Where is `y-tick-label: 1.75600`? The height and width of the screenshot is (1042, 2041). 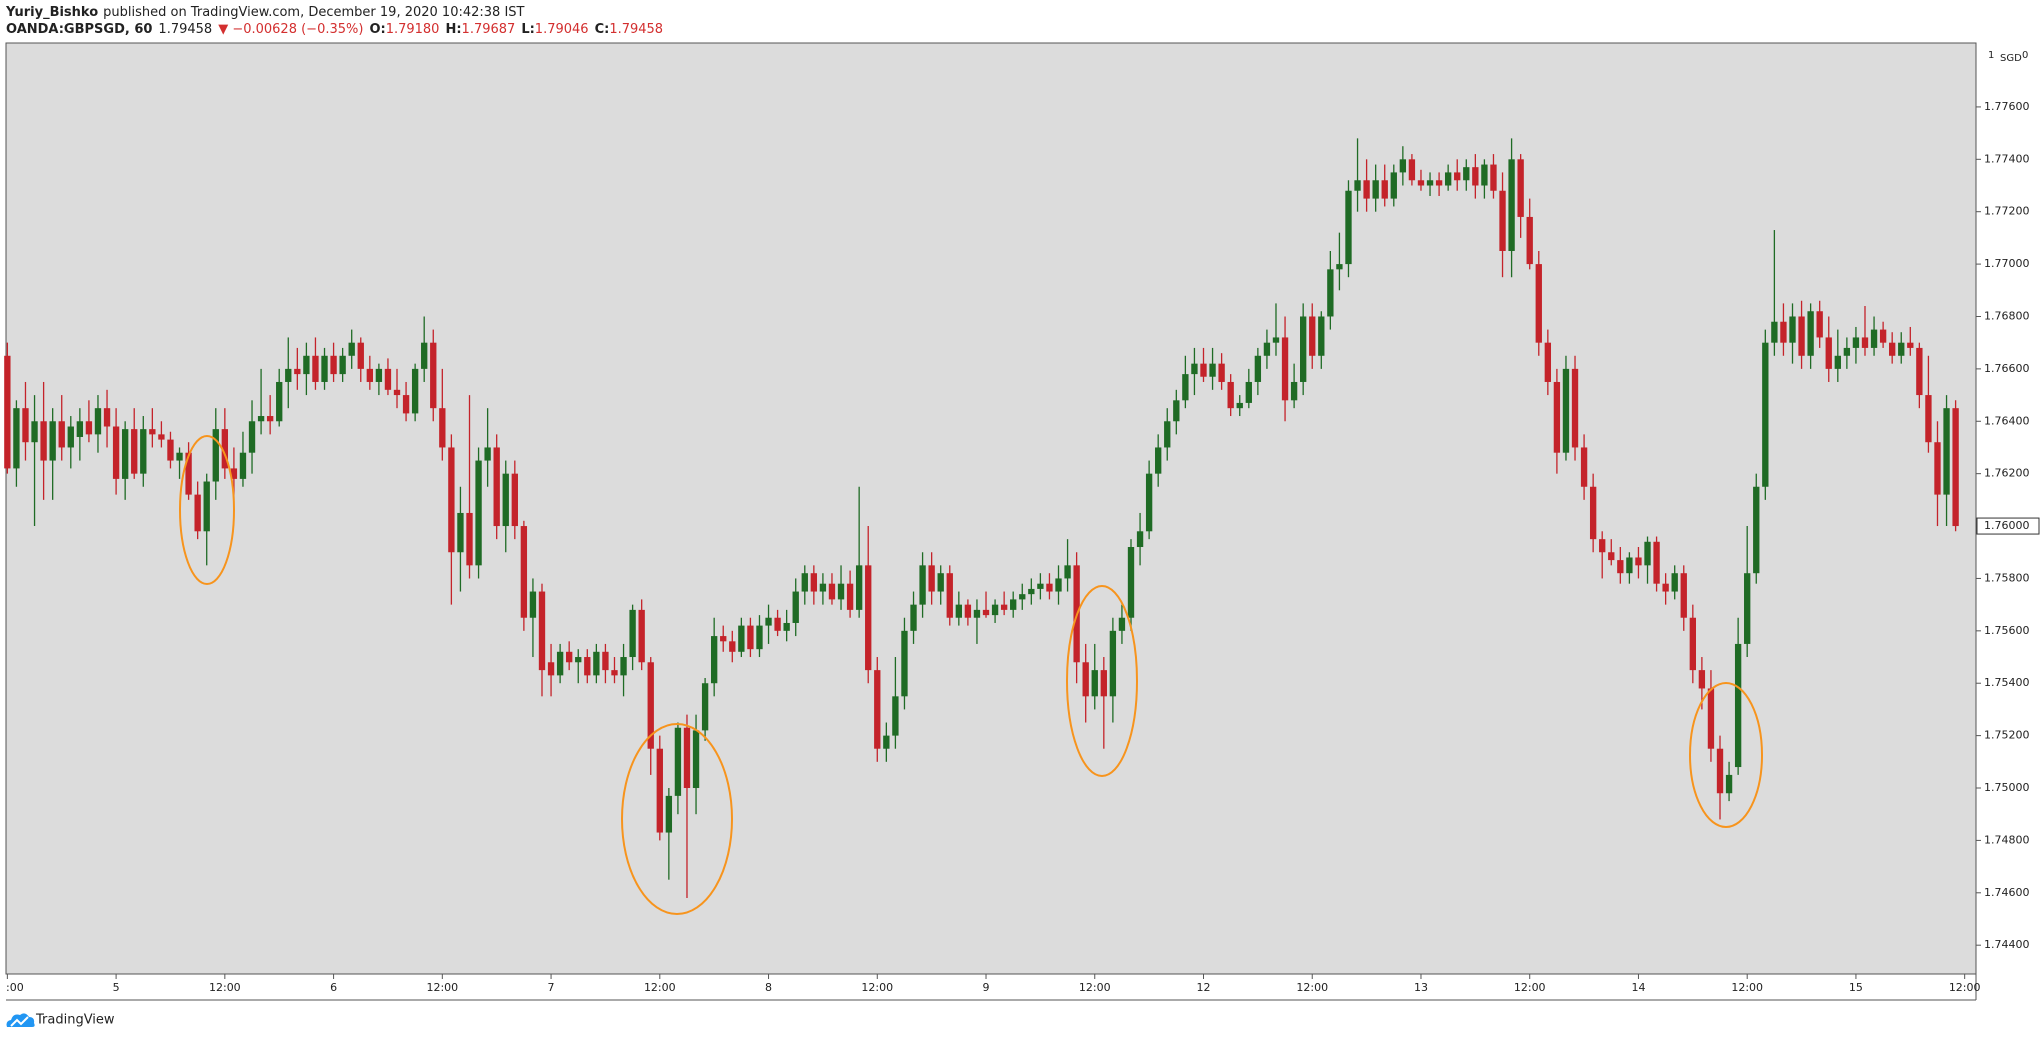
y-tick-label: 1.75600 is located at coordinates (2007, 630).